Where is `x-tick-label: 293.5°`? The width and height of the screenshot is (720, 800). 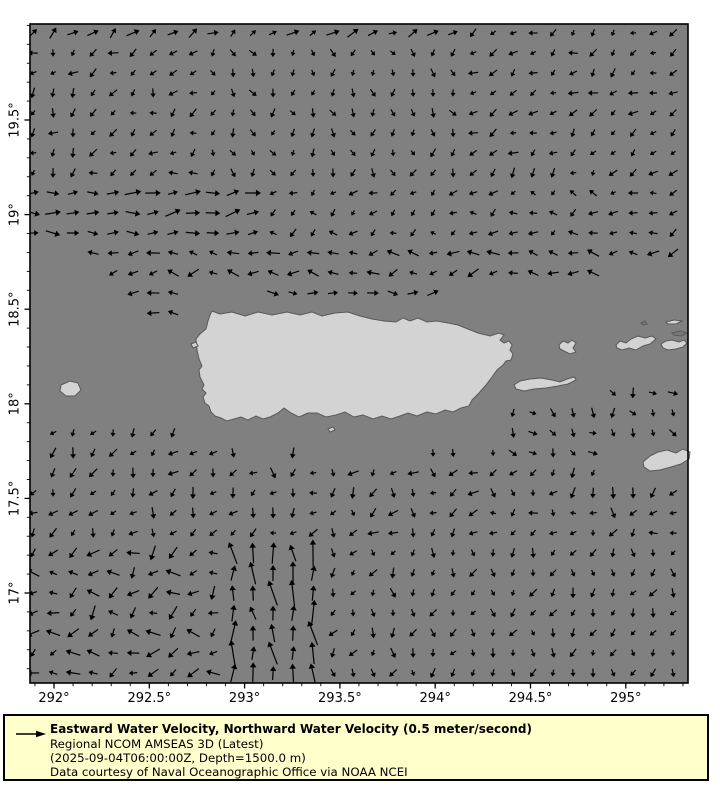
x-tick-label: 293.5° is located at coordinates (340, 698).